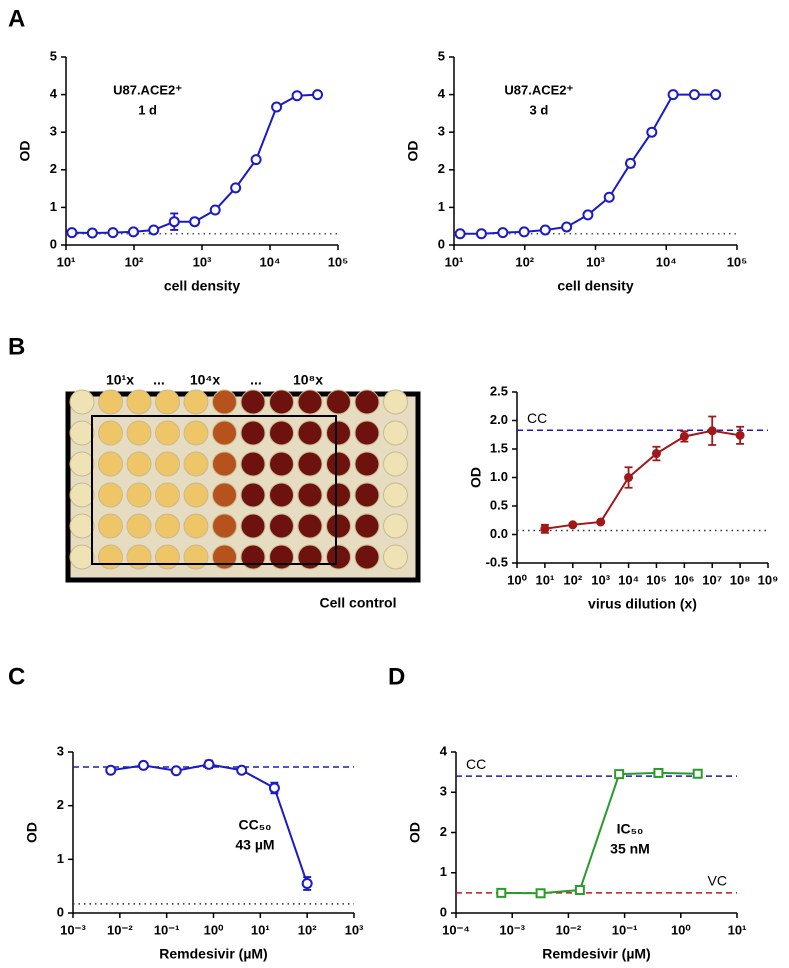  What do you see at coordinates (442, 93) in the screenshot?
I see `y-tick-label: 4` at bounding box center [442, 93].